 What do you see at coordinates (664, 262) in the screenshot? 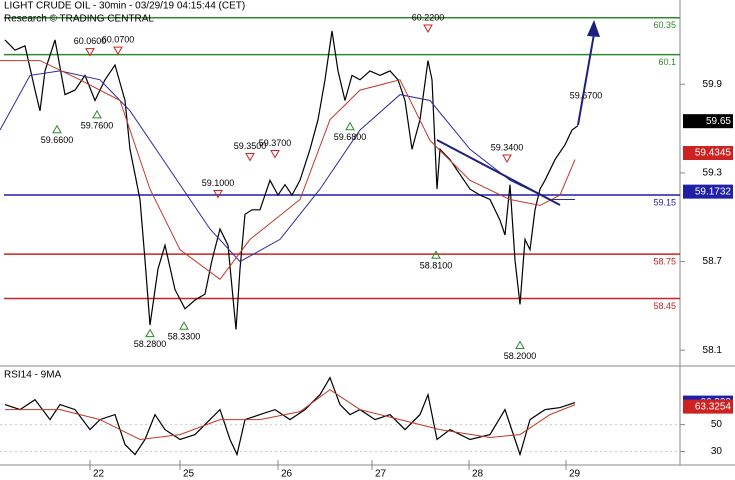
I see `level-label: 58.75` at bounding box center [664, 262].